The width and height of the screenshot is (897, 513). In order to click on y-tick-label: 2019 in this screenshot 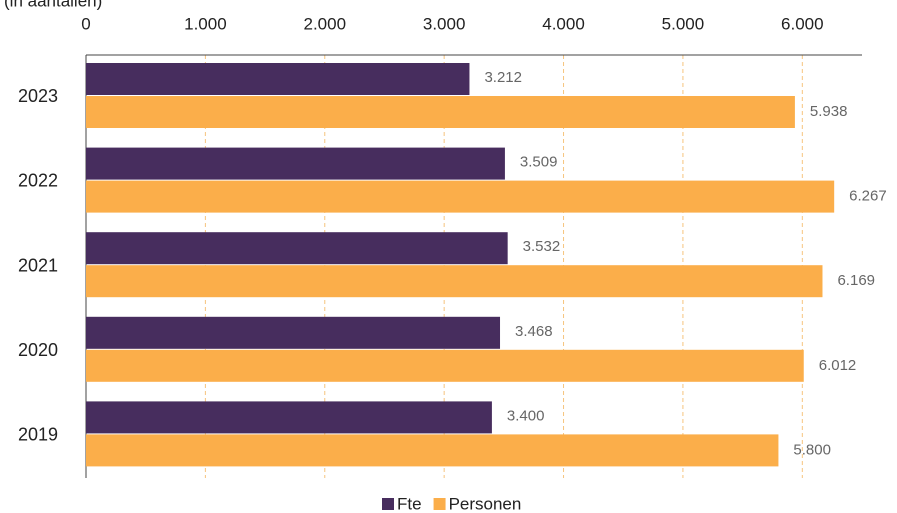, I will do `click(38, 434)`.